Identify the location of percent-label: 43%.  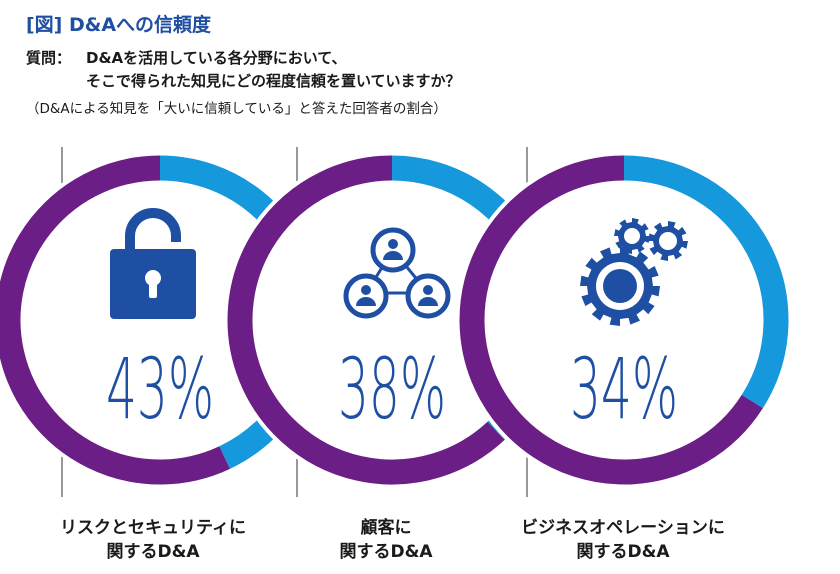
(160, 389).